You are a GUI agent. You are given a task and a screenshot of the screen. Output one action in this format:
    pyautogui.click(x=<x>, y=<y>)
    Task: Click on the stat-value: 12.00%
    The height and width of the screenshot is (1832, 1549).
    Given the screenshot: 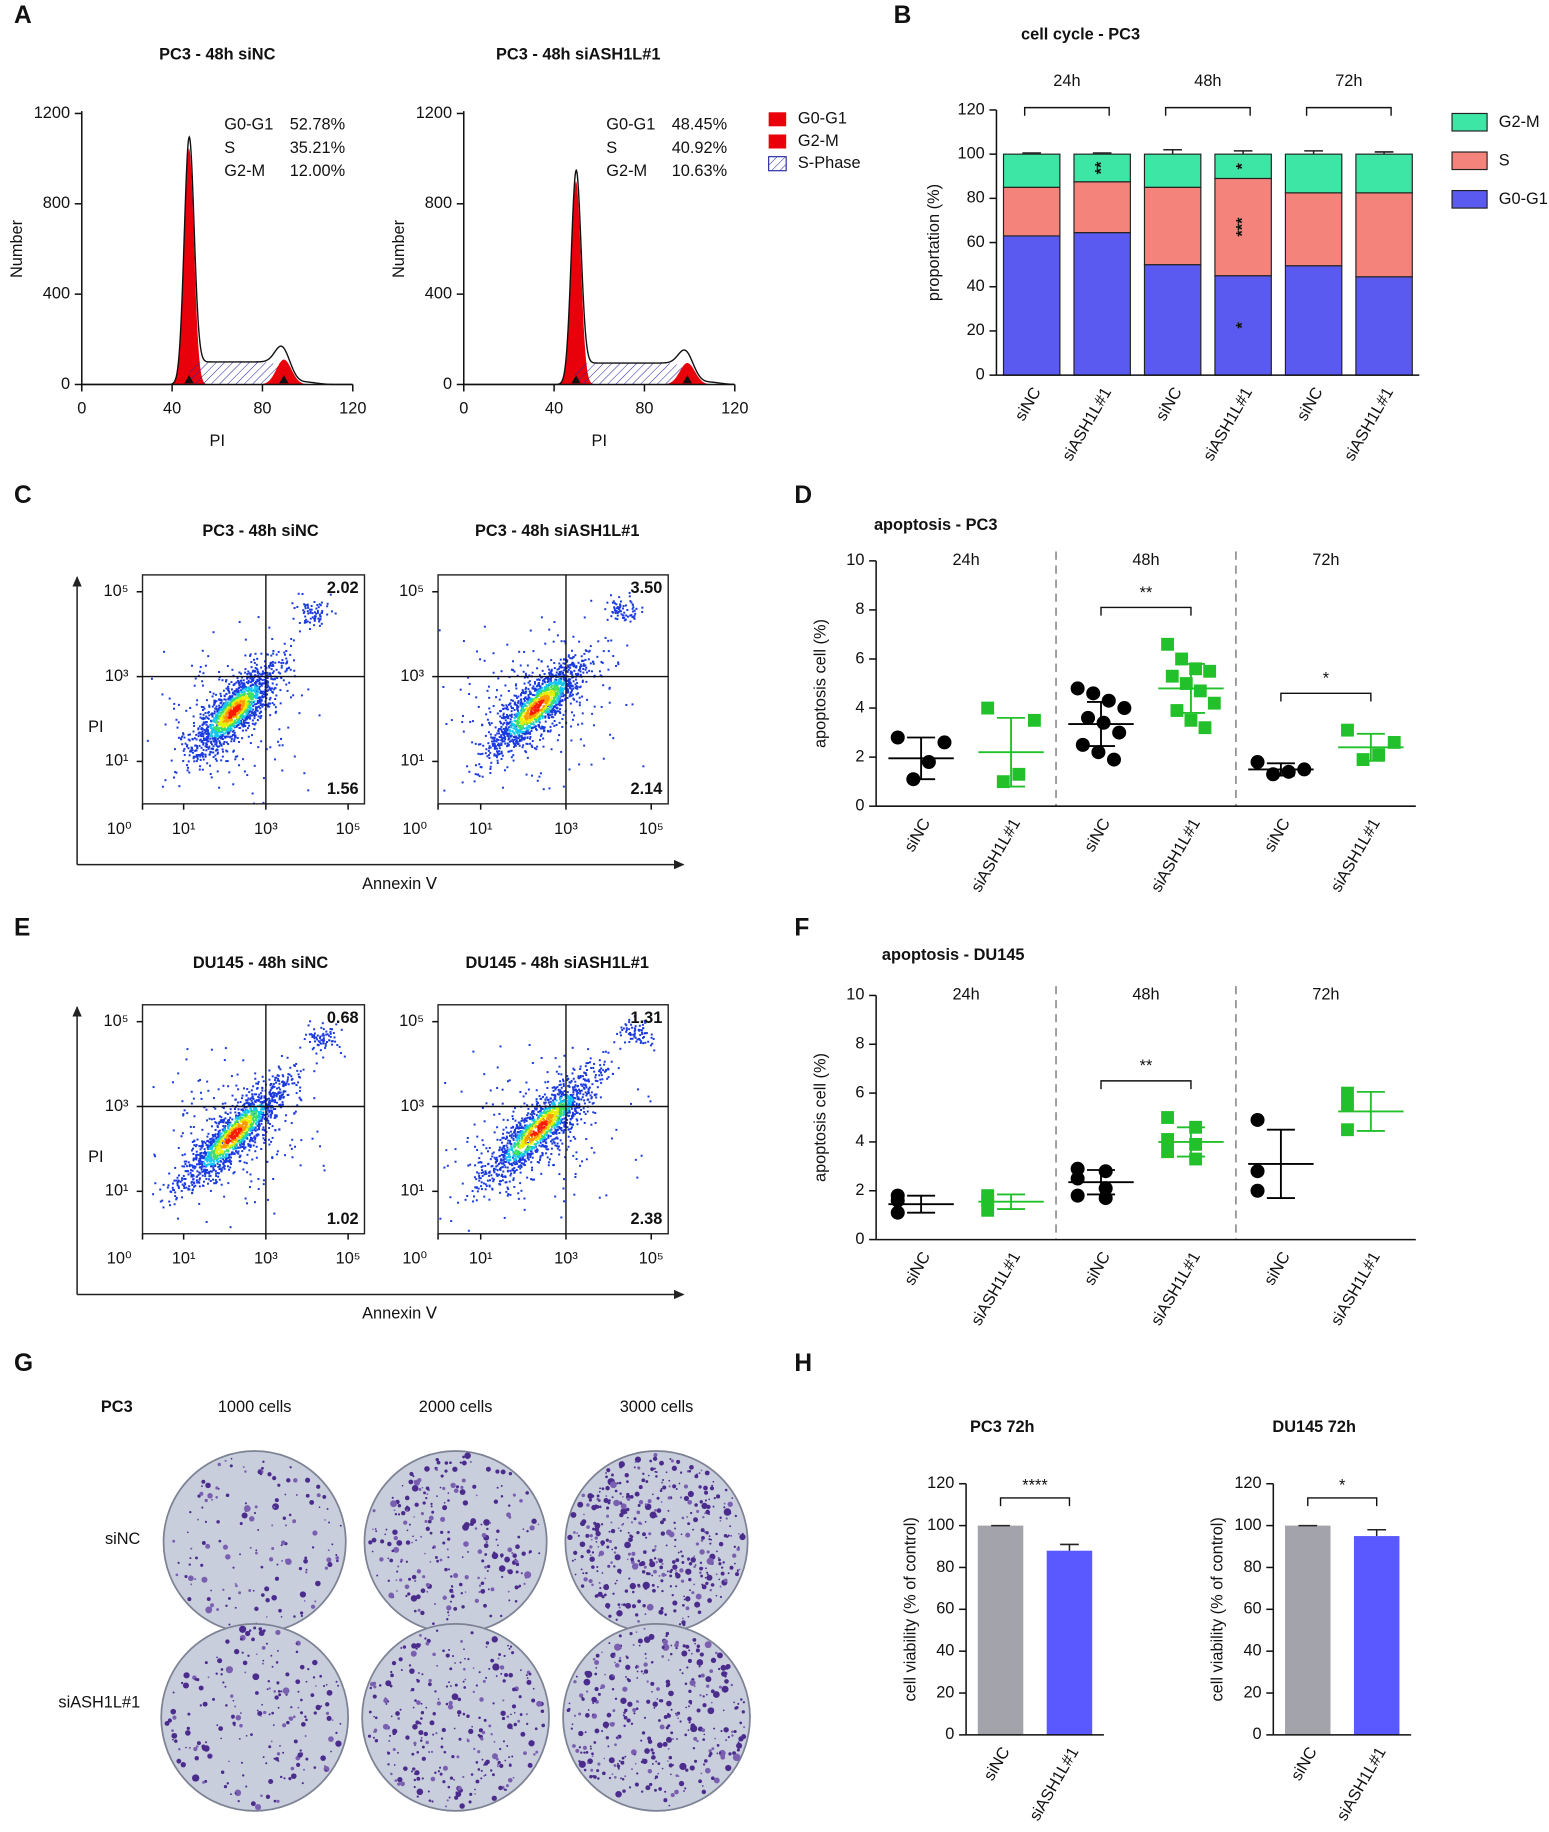 What is the action you would take?
    pyautogui.click(x=317, y=171)
    